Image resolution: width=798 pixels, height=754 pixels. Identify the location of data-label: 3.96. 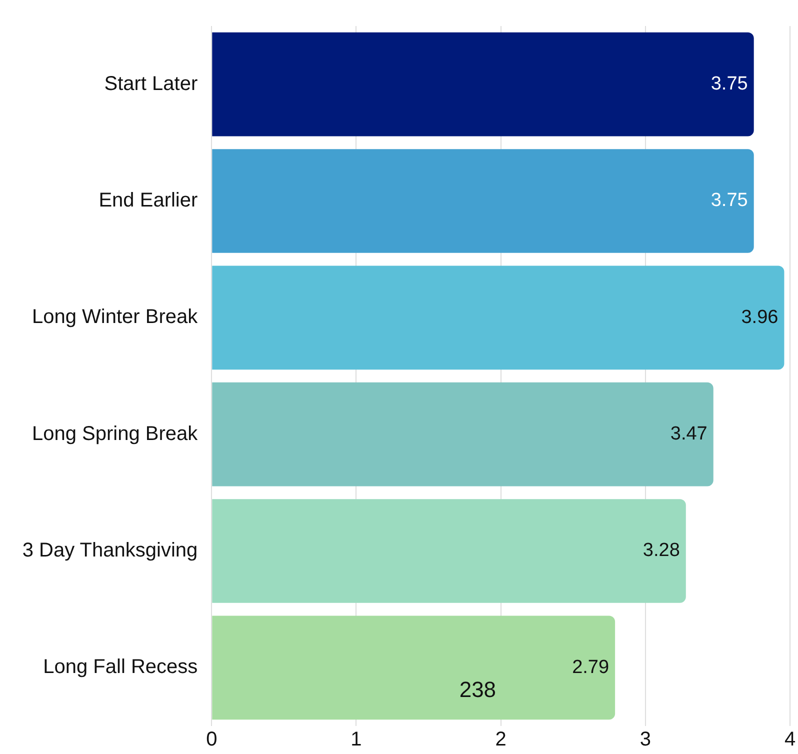
(759, 317).